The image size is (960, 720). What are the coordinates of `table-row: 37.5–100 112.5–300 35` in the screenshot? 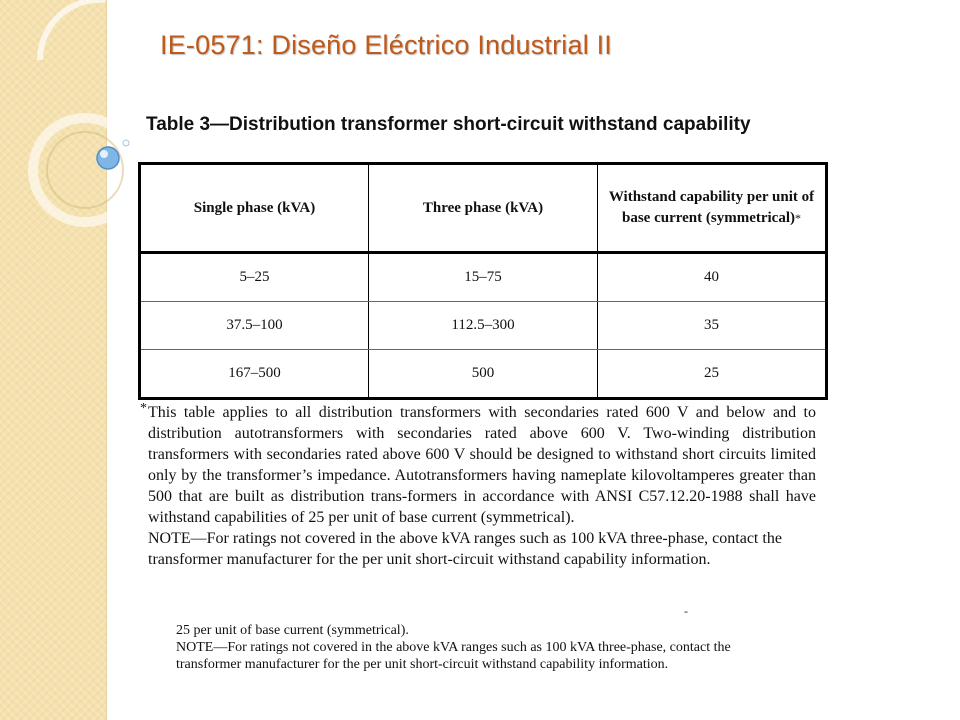 It's located at (483, 325).